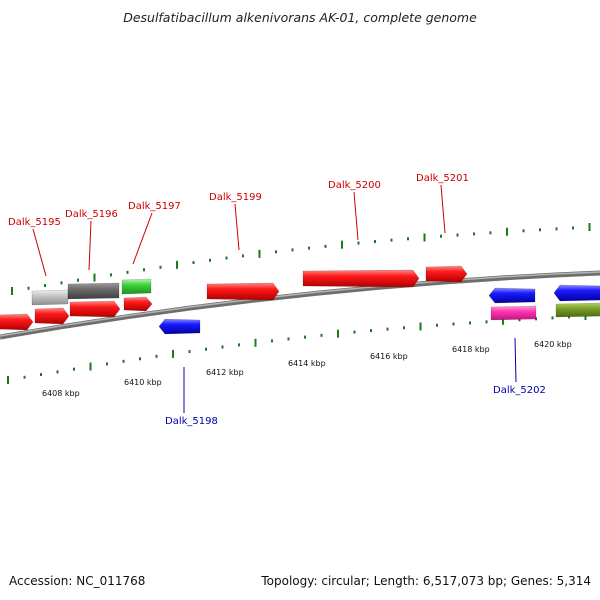 The width and height of the screenshot is (600, 600). What do you see at coordinates (154, 206) in the screenshot?
I see `gene-label: Dalk_5197` at bounding box center [154, 206].